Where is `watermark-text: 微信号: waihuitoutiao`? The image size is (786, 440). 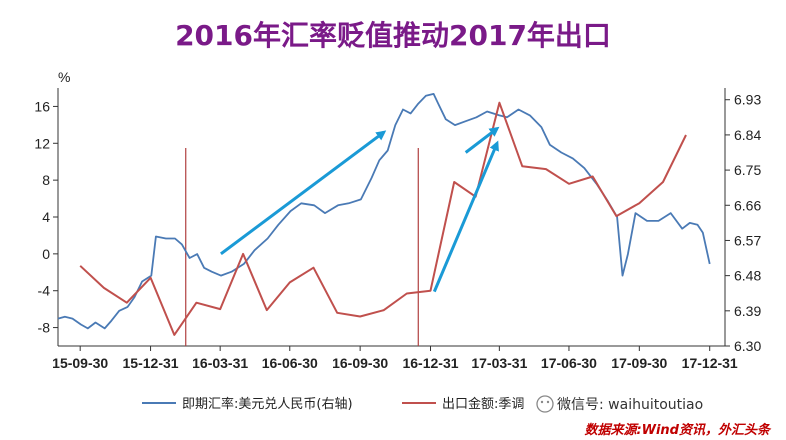
watermark-text: 微信号: waihuitoutiao is located at coordinates (630, 405).